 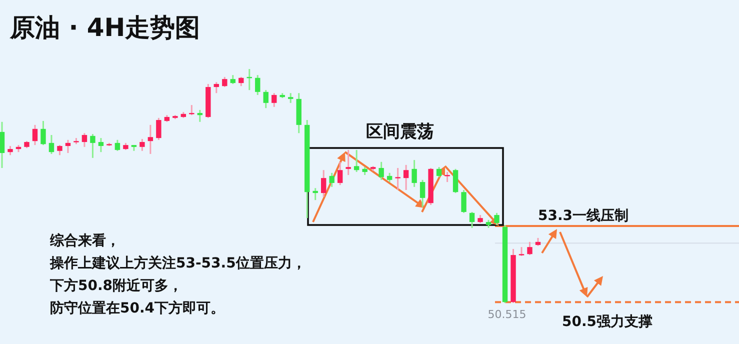 What do you see at coordinates (507, 314) in the screenshot?
I see `annotation: 50.515` at bounding box center [507, 314].